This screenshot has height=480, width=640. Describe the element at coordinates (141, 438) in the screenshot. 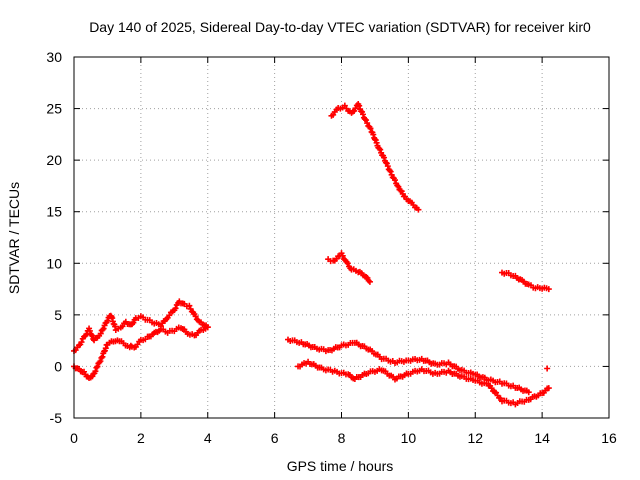

I see `x-tick-label: 2` at that location.